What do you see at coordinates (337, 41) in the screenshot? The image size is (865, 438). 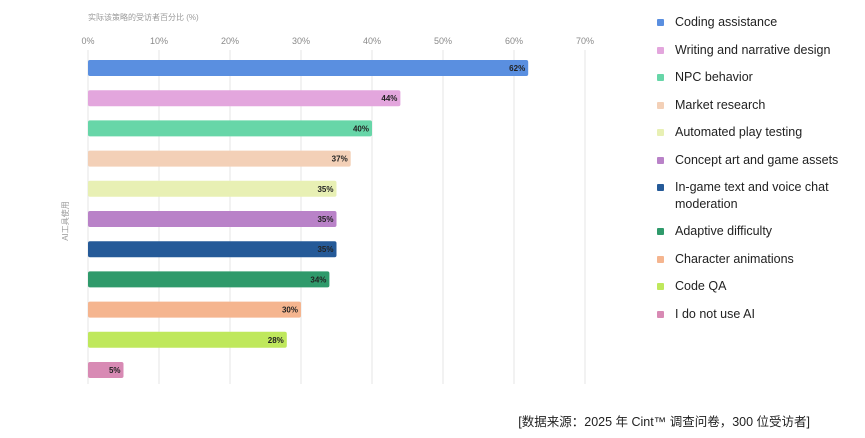 I see `x-axis-ticks: 0% 10% 20% 30% 40% 50% 60% 70%` at bounding box center [337, 41].